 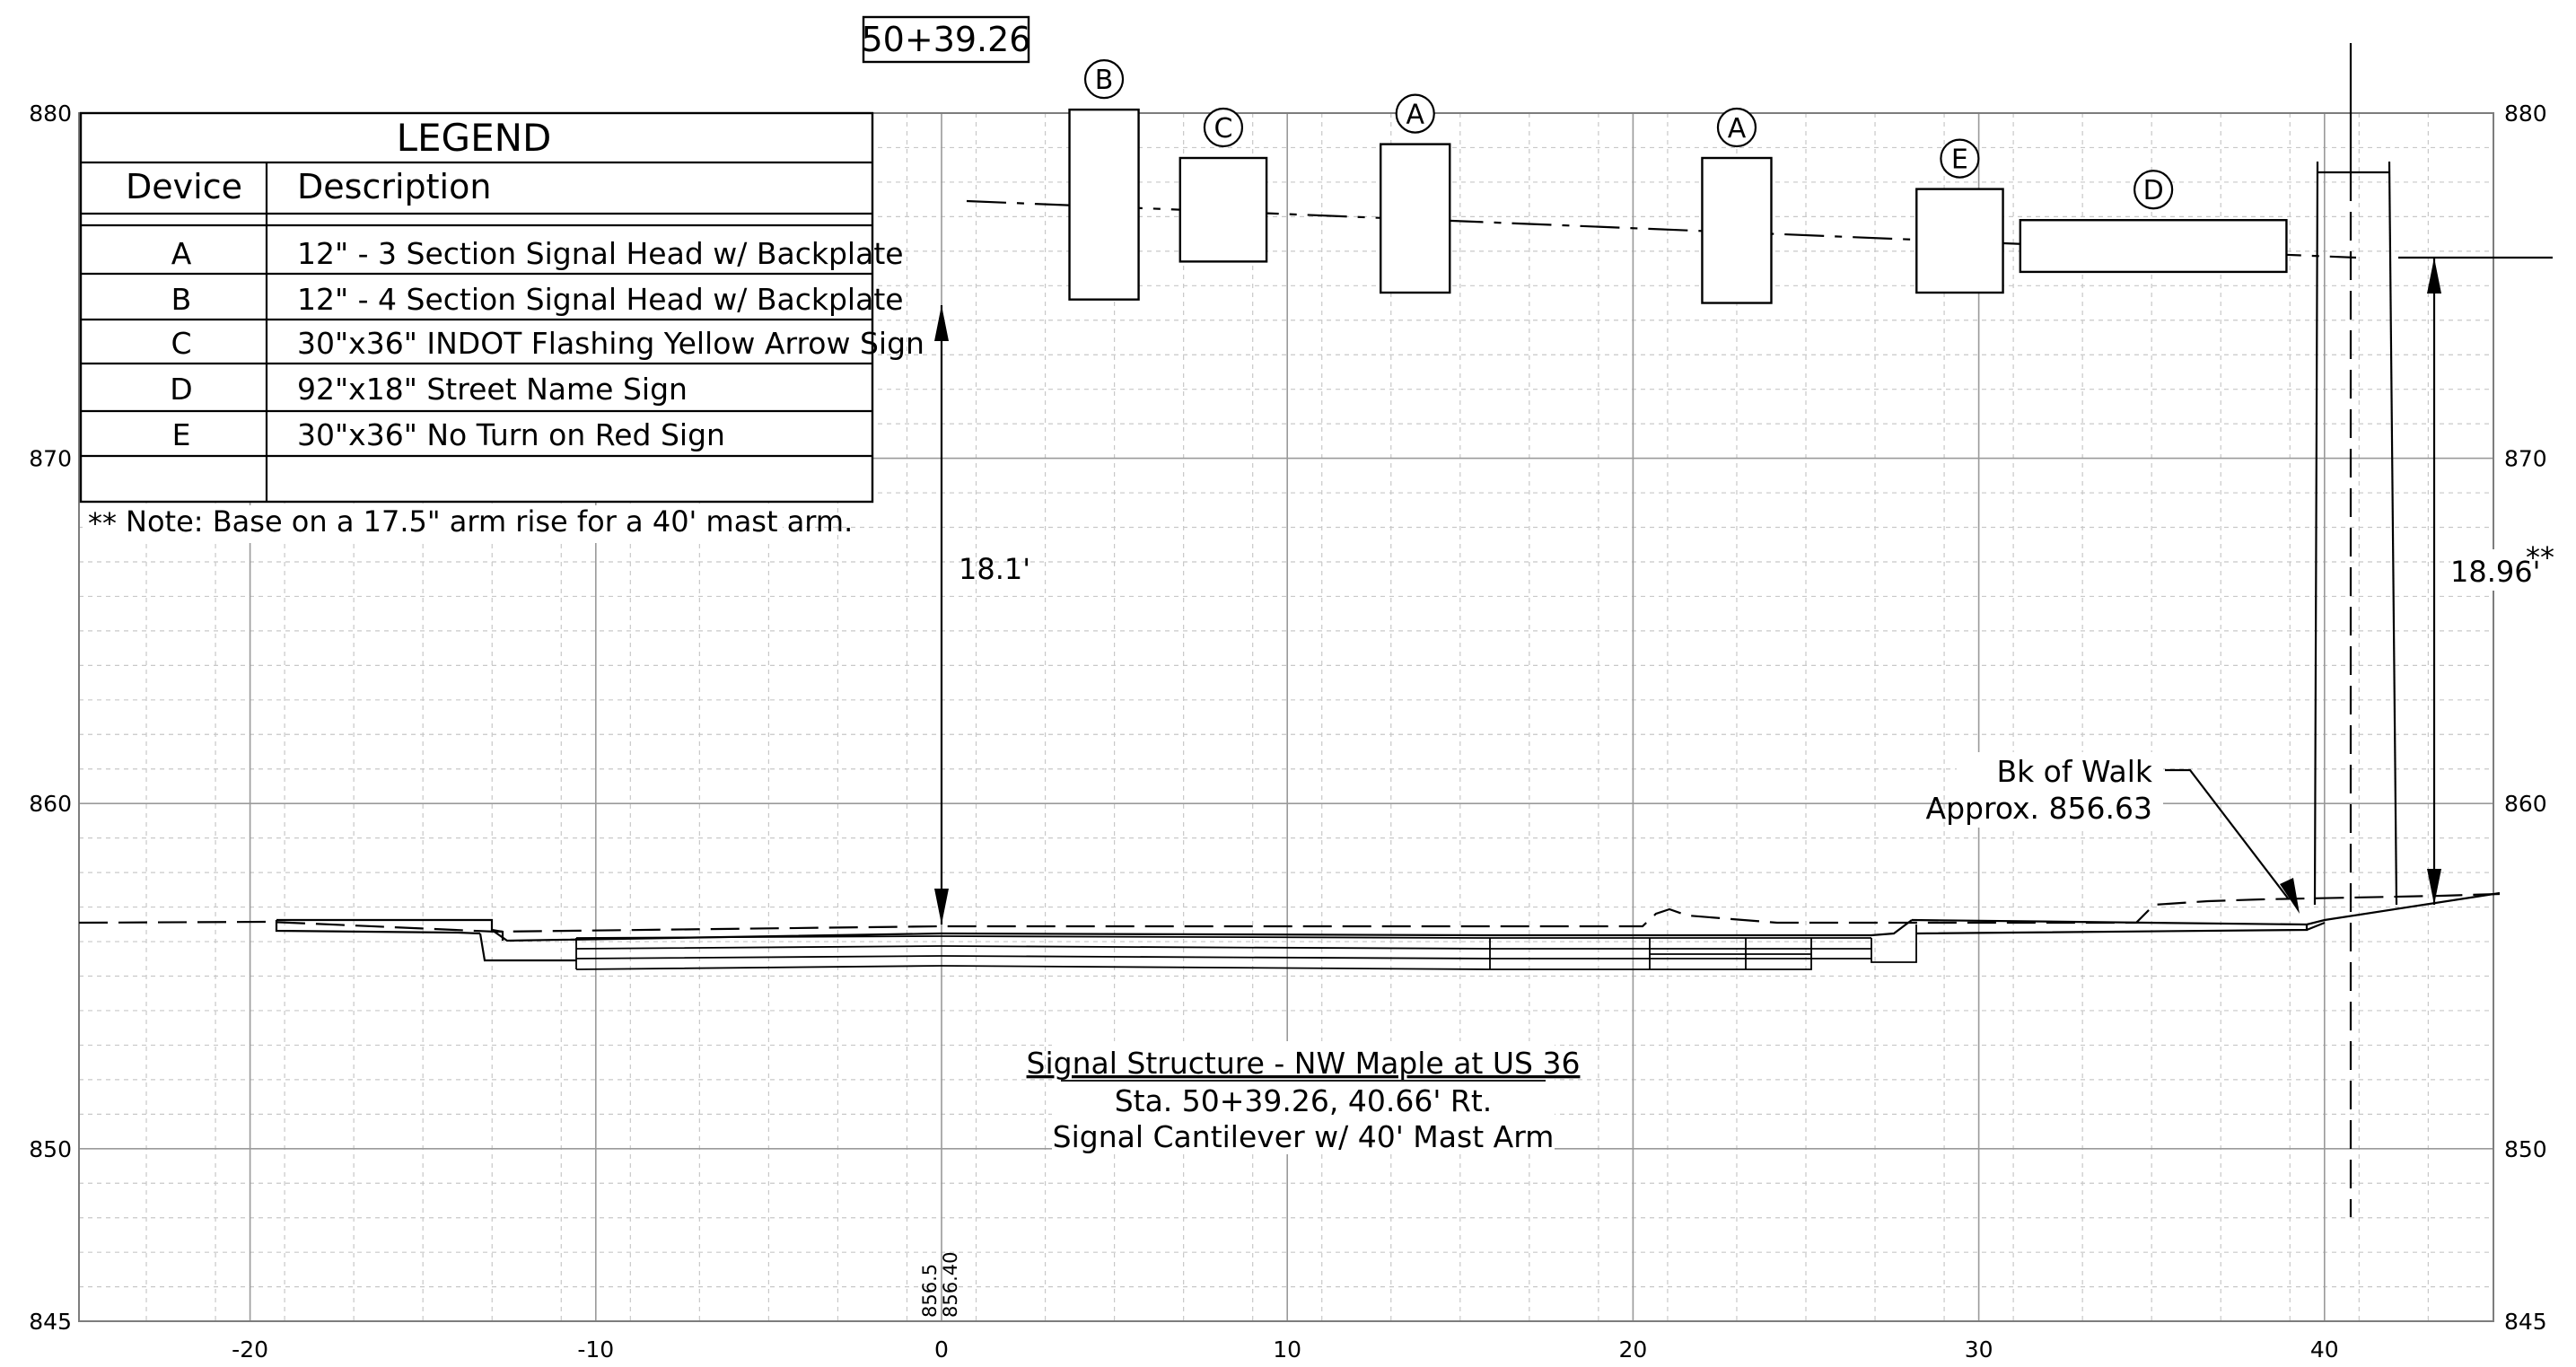 What do you see at coordinates (2525, 459) in the screenshot?
I see `y-tick-label-right: 870` at bounding box center [2525, 459].